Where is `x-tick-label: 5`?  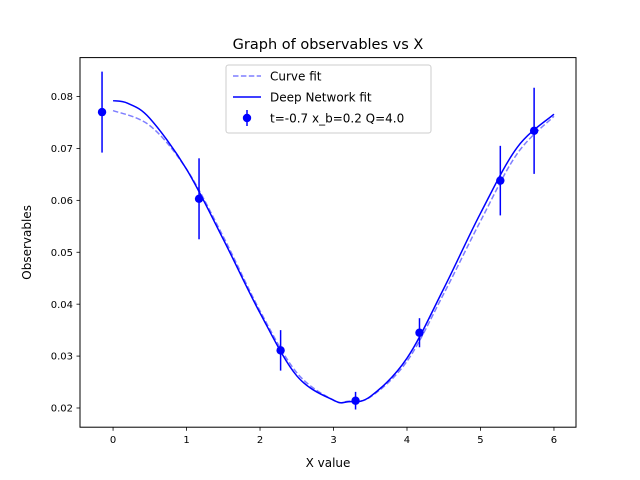
x-tick-label: 5 is located at coordinates (480, 440).